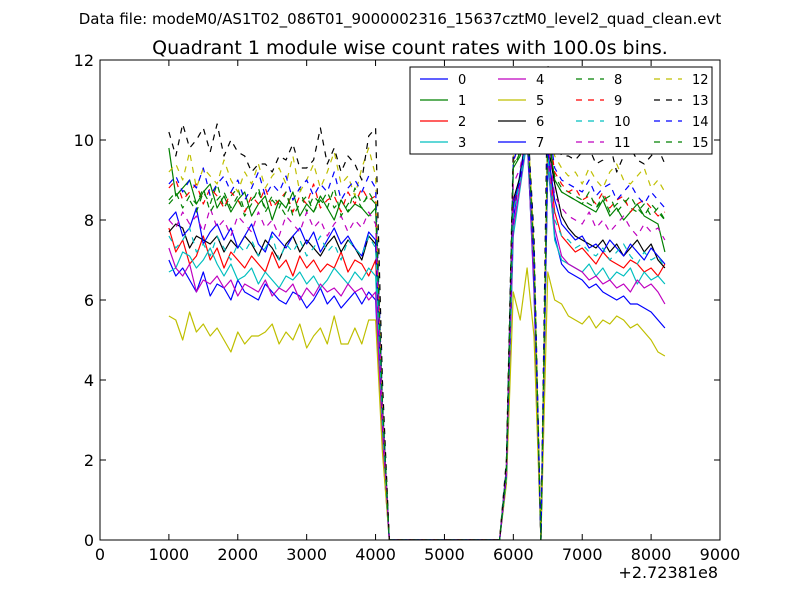 The height and width of the screenshot is (600, 800). Describe the element at coordinates (462, 122) in the screenshot. I see `legend-label-2: 2` at that location.